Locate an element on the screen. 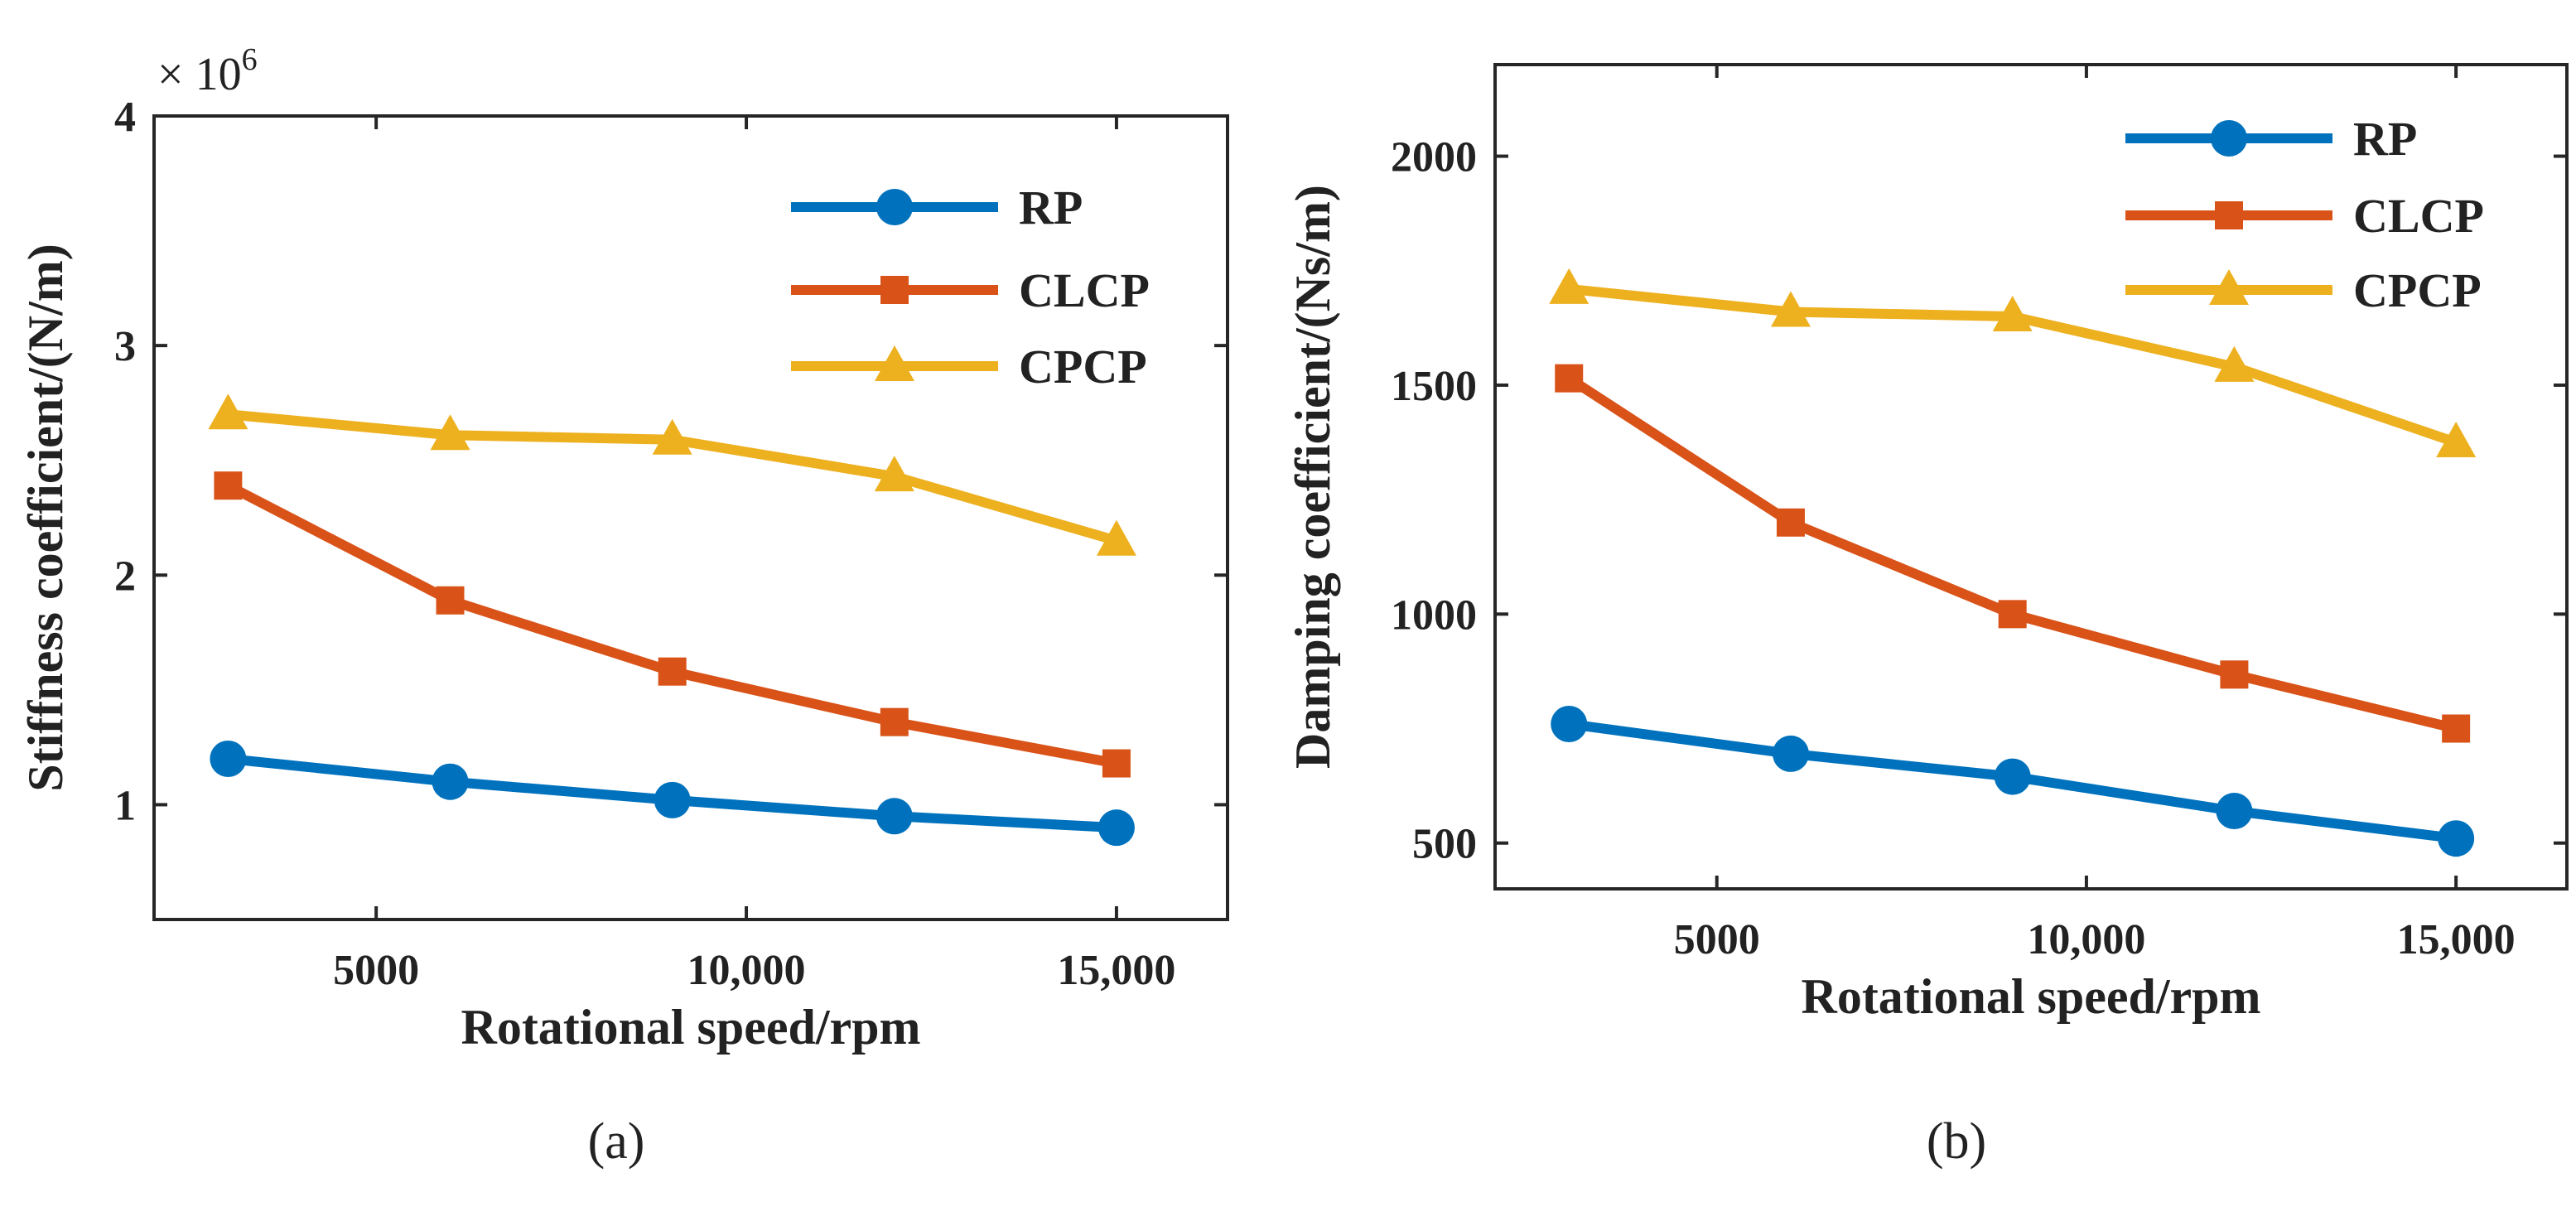  y-tick-label: 2 is located at coordinates (125, 576).